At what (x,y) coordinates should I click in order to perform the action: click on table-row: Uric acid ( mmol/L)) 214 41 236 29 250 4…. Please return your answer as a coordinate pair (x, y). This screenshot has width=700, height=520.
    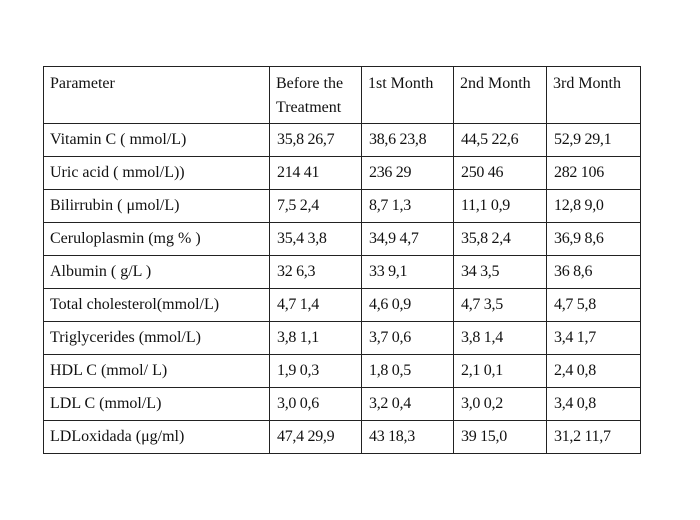
    Looking at the image, I should click on (342, 173).